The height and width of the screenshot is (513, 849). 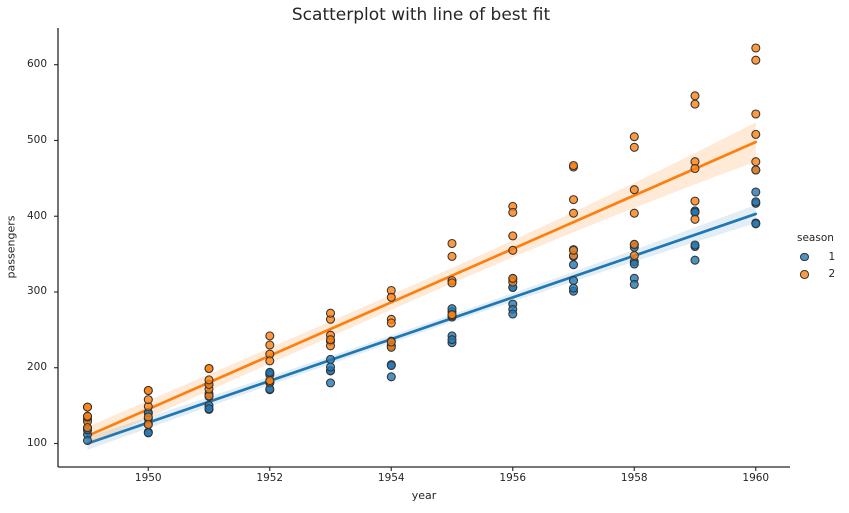 What do you see at coordinates (756, 478) in the screenshot?
I see `x-tick-label: 1960` at bounding box center [756, 478].